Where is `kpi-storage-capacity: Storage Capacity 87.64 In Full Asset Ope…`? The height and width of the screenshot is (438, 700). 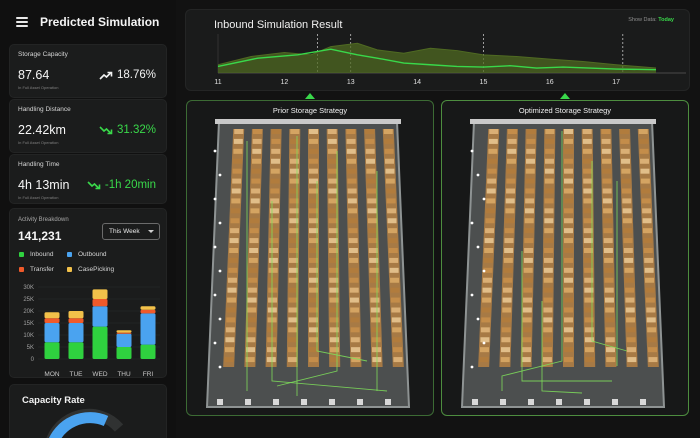 kpi-storage-capacity: Storage Capacity 87.64 In Full Asset Ope… is located at coordinates (88, 71).